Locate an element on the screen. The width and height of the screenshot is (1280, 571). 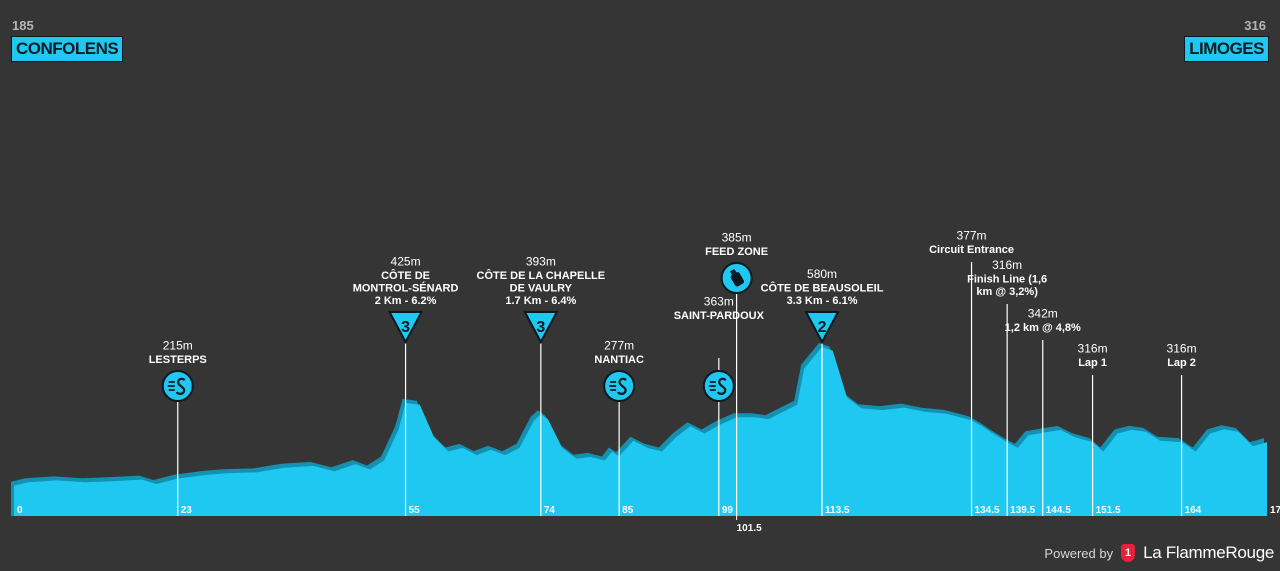
footer-credit: Powered by 1 La FlammeRouge is located at coordinates (1159, 553).